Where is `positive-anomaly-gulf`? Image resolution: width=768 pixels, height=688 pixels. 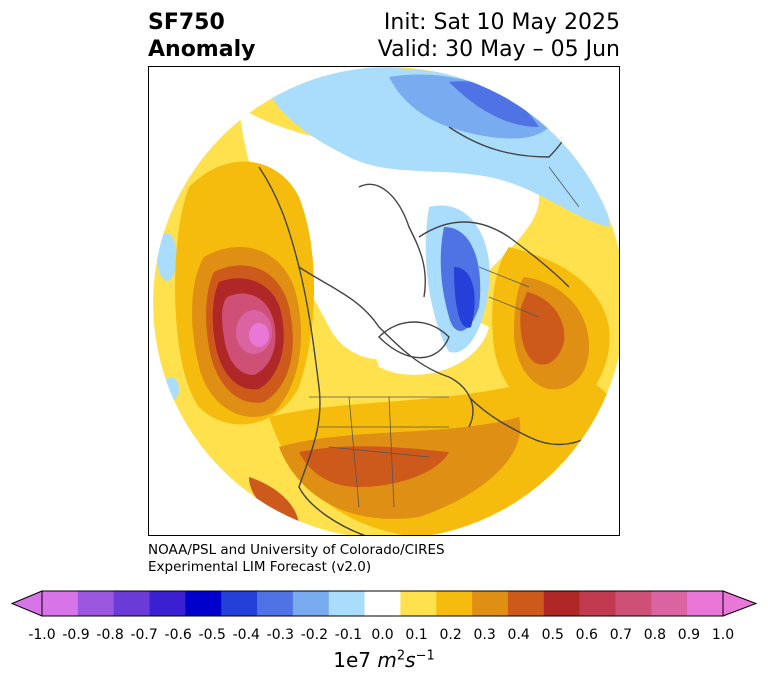
positive-anomaly-gulf is located at coordinates (274, 502).